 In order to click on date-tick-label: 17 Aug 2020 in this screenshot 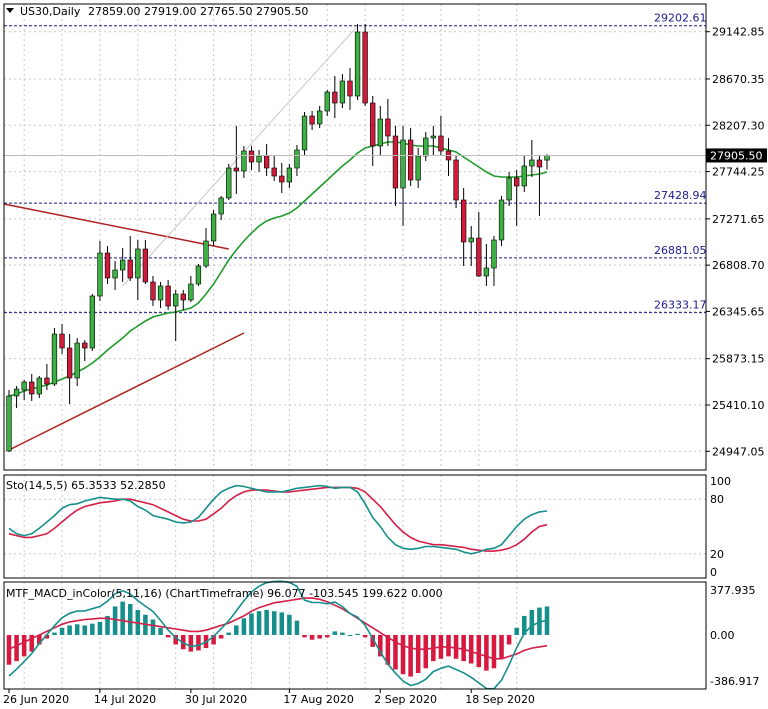, I will do `click(318, 699)`.